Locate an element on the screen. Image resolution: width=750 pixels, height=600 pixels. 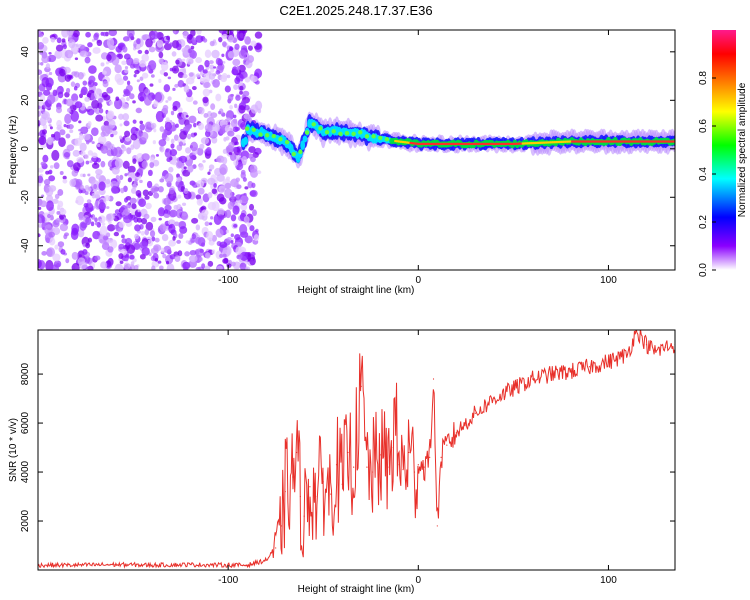
snr-y-tick-label: 4000 is located at coordinates (25, 471).